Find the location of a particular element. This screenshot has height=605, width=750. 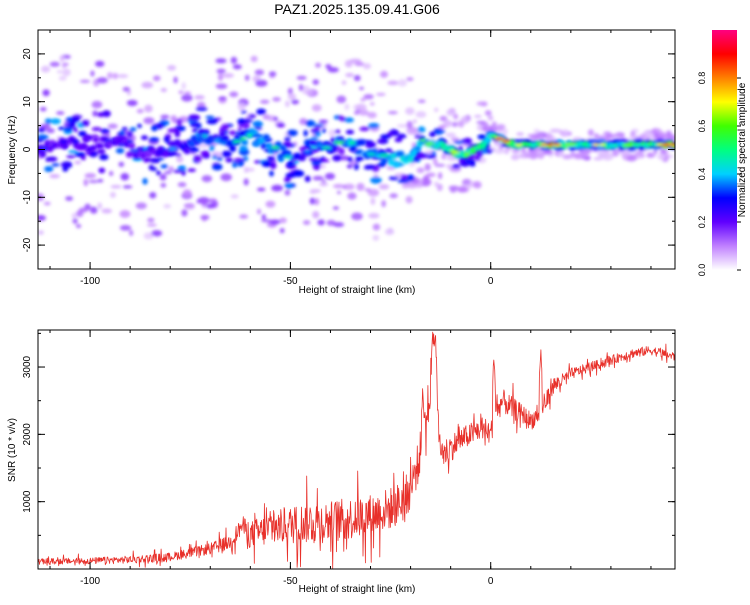

spectrogram-x-label: Height of straight line (km) is located at coordinates (357, 290).